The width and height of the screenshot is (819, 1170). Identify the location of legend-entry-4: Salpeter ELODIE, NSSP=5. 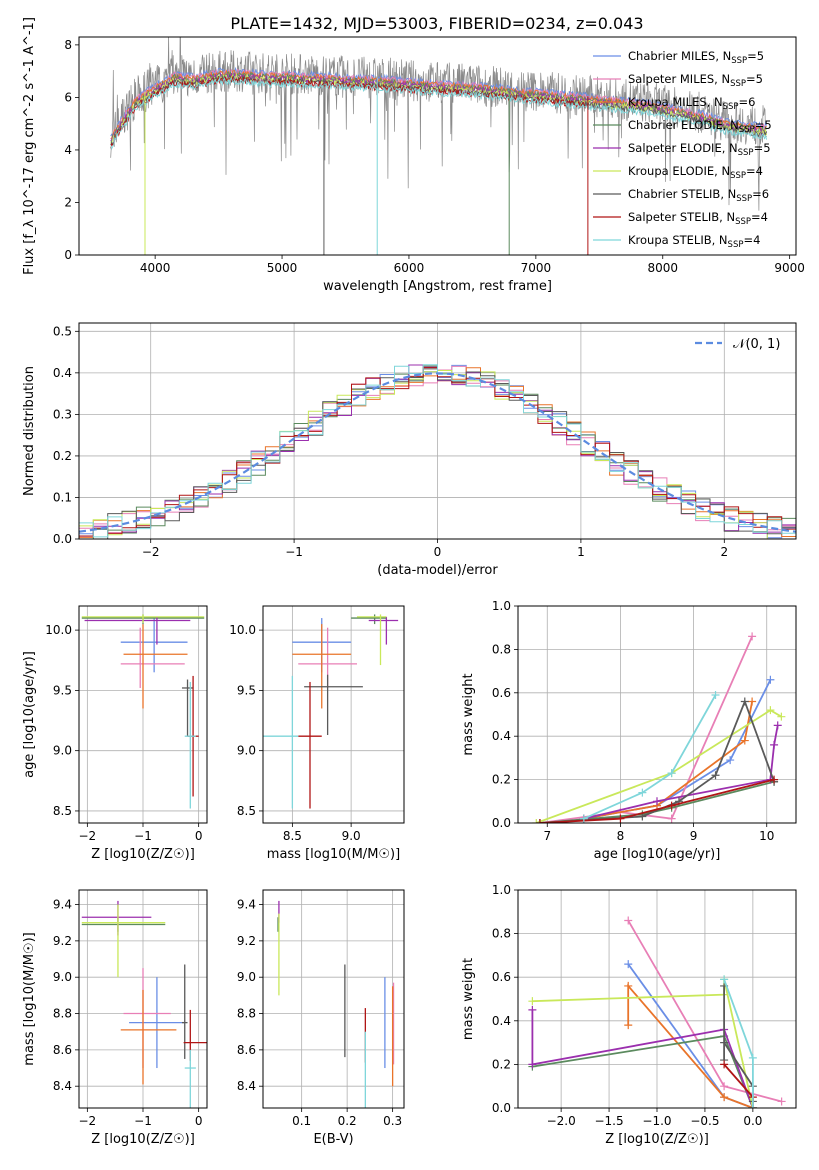
(699, 149).